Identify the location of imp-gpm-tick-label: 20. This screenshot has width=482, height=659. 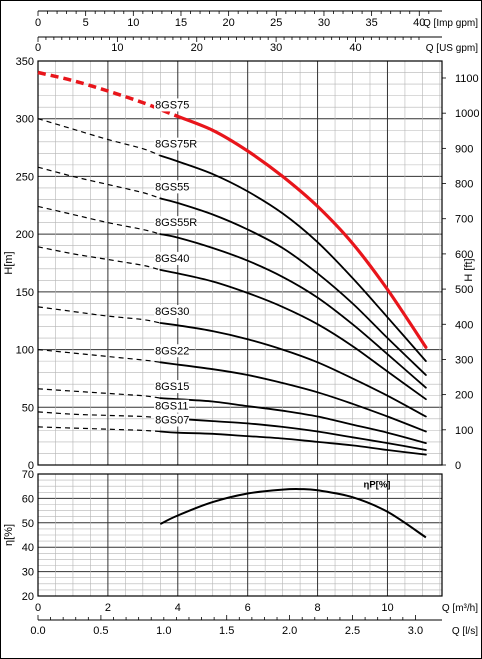
(229, 23).